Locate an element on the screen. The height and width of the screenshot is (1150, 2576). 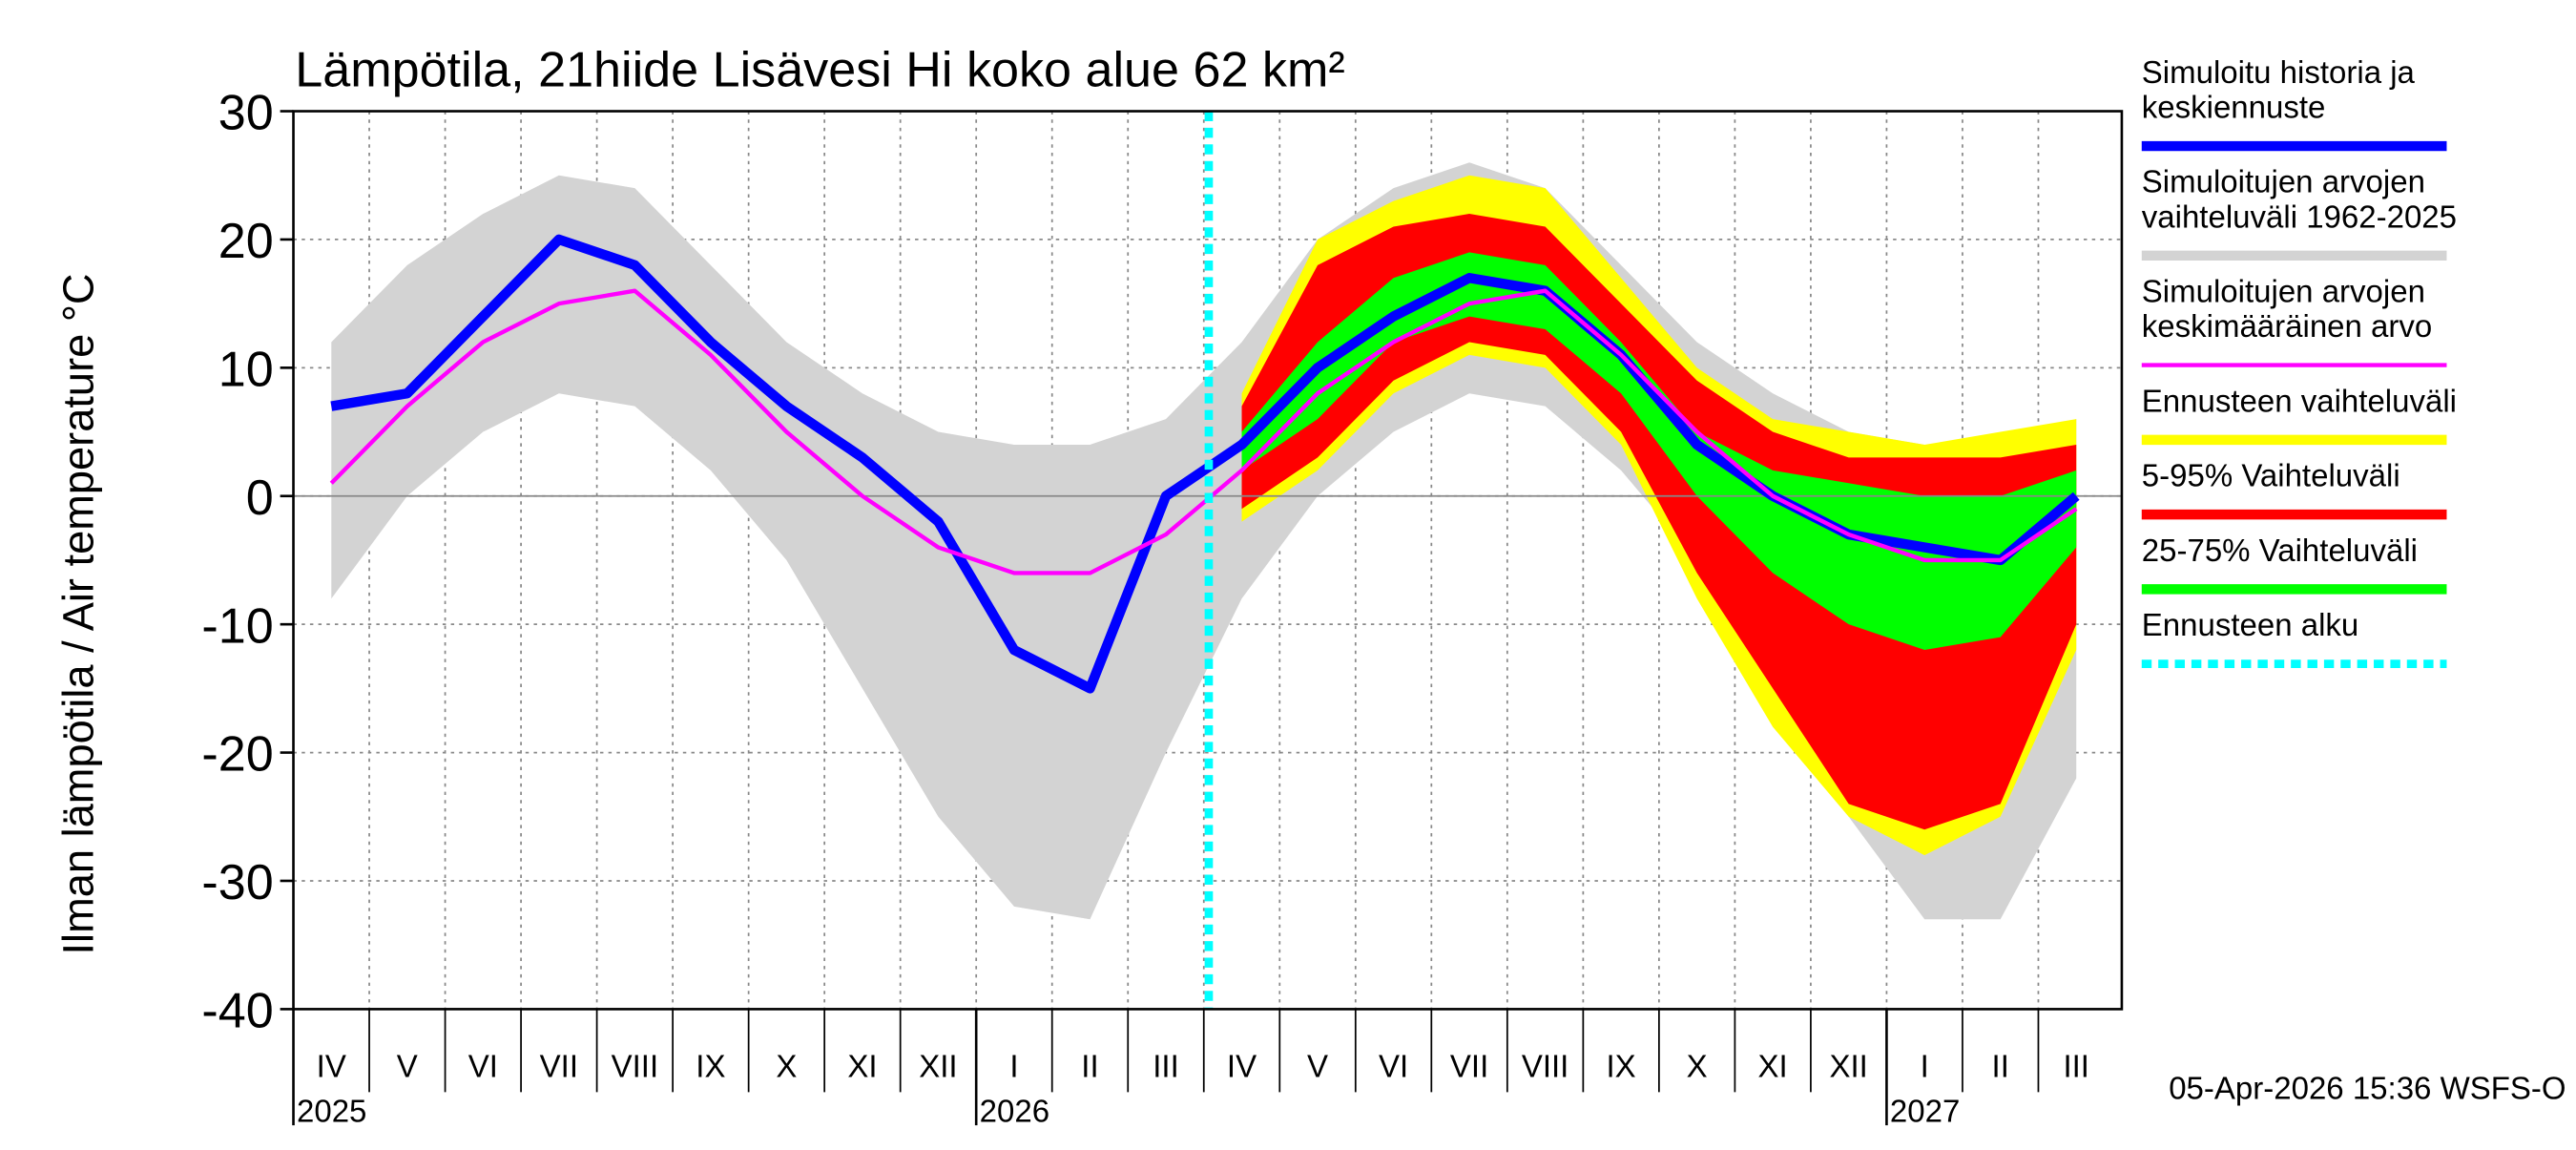
y-tick-label: -20 is located at coordinates (237, 755).